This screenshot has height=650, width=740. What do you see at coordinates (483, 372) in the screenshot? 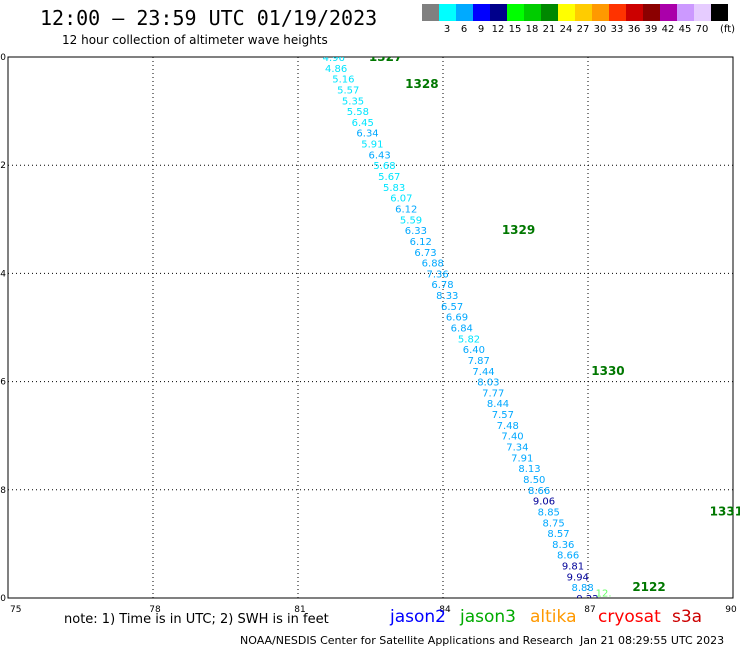
I see `wave-height-value: 7.44` at bounding box center [483, 372].